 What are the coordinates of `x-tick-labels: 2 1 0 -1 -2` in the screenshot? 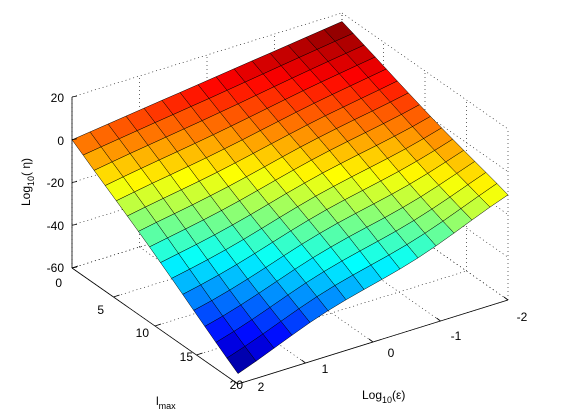 It's located at (393, 352).